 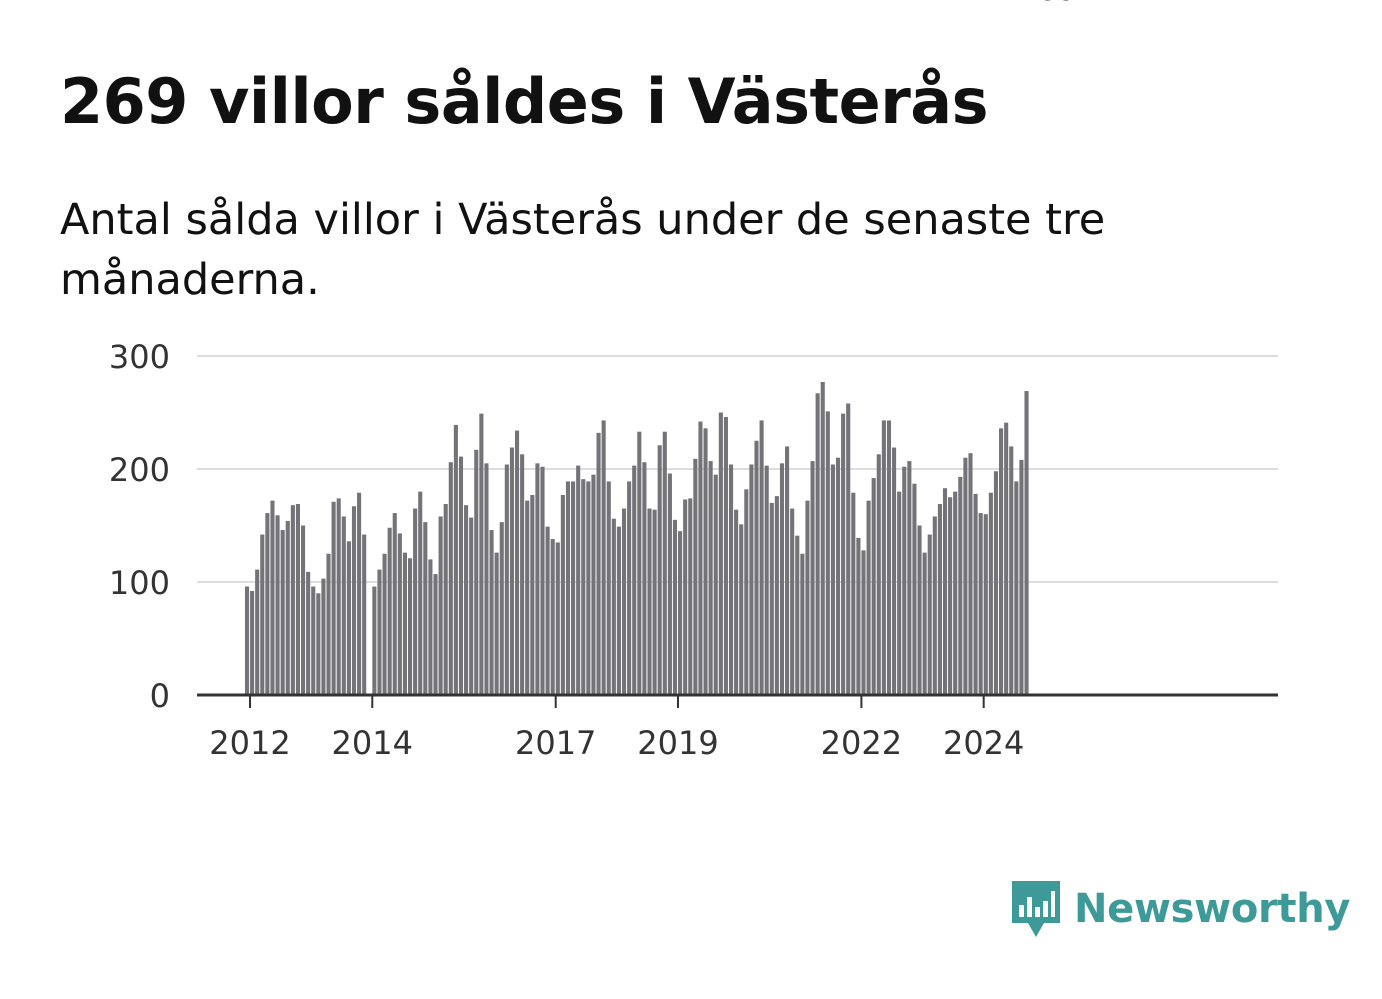 I want to click on latest-value-label: 269, so click(x=1046, y=4).